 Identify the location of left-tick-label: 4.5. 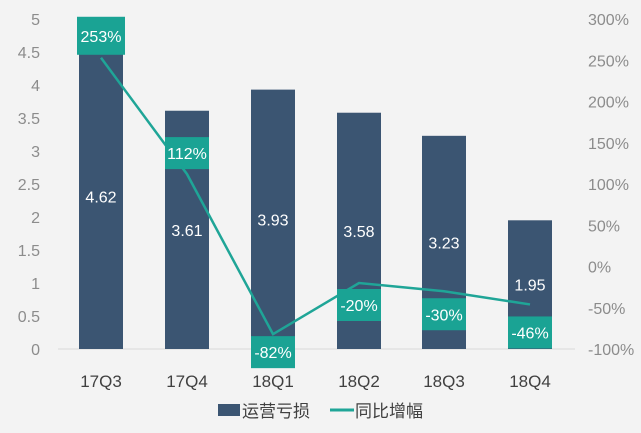
(29, 53).